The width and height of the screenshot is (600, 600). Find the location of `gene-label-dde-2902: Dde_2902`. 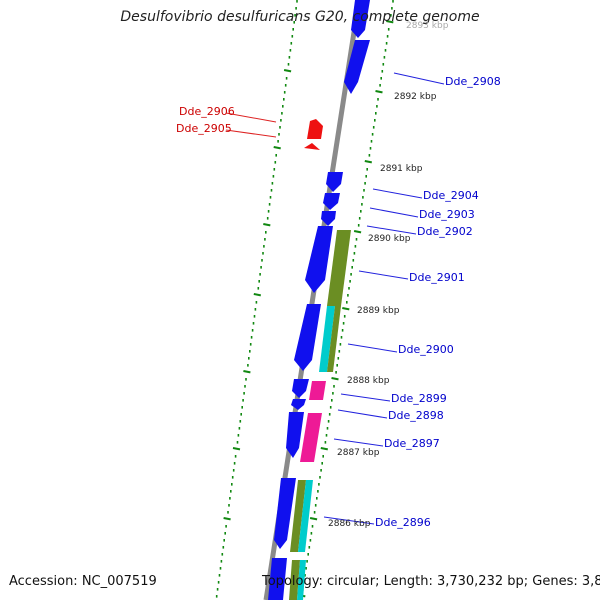

gene-label-dde-2902: Dde_2902 is located at coordinates (445, 231).